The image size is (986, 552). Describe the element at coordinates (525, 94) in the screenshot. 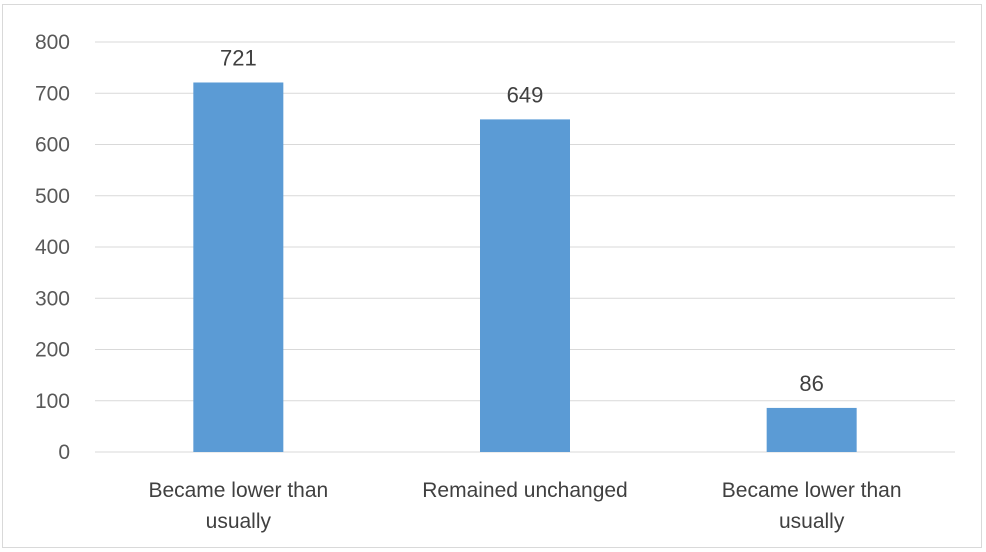

I see `data-label: 649` at that location.